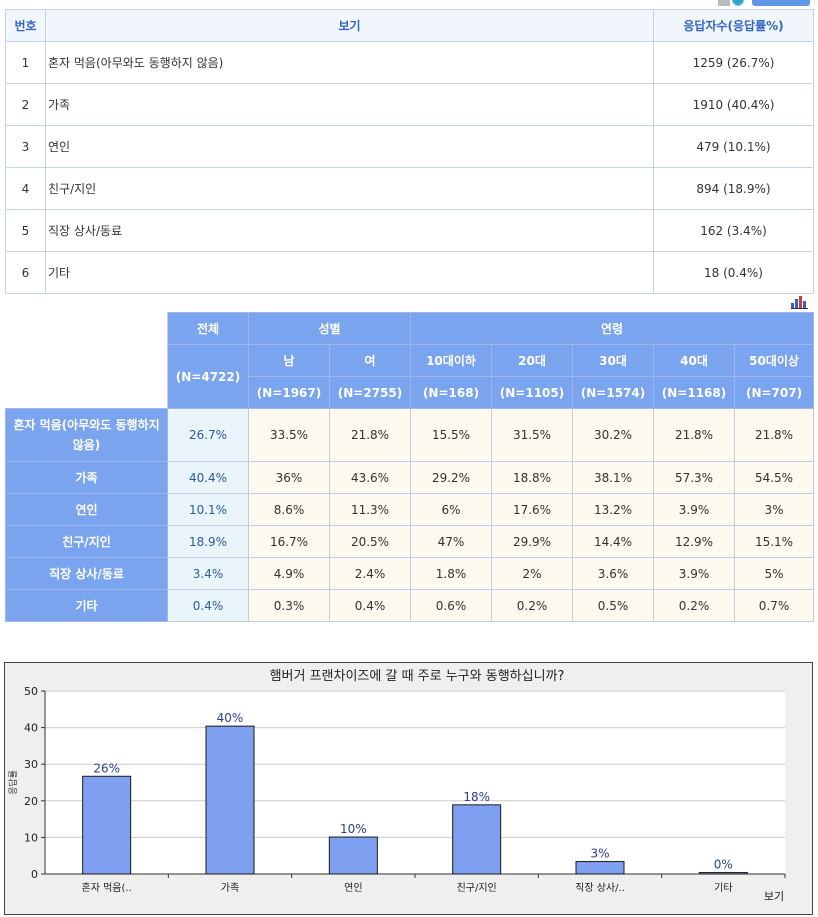  I want to click on crosstab-column-label: 30대, so click(613, 360).